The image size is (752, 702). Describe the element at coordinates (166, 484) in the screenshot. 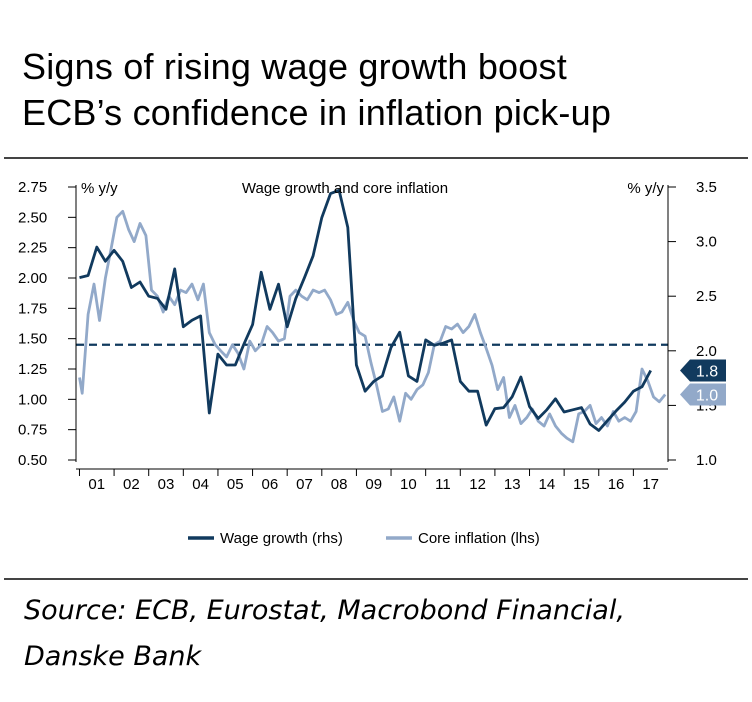

I see `x-tick-label: 03` at that location.